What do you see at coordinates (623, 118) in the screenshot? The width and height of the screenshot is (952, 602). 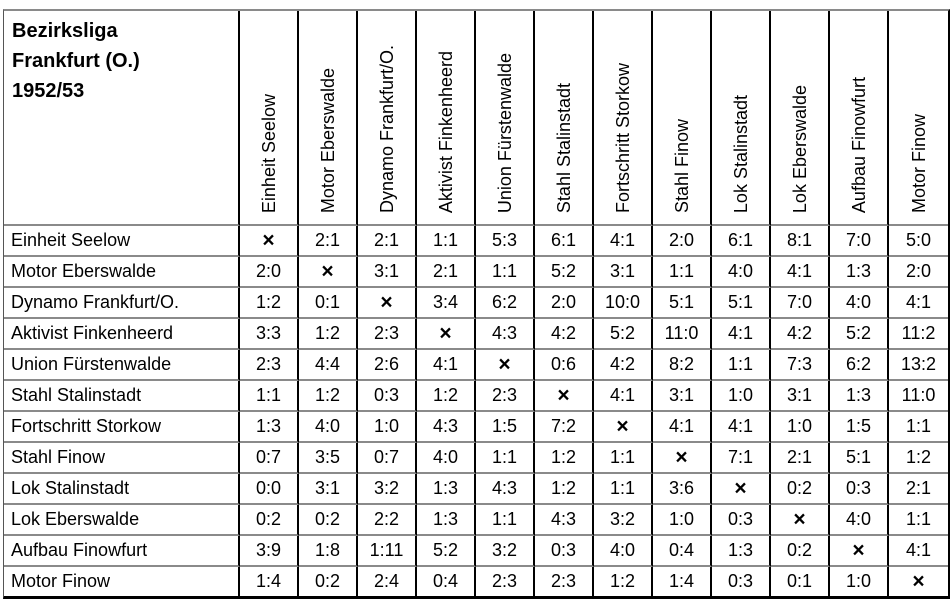 I see `team-column-header: Fortschritt Storkow` at bounding box center [623, 118].